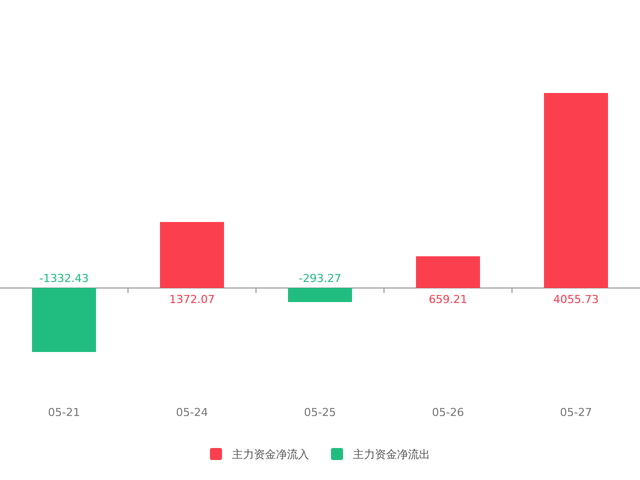 This screenshot has width=640, height=480. I want to click on data-label: 659.21, so click(448, 299).